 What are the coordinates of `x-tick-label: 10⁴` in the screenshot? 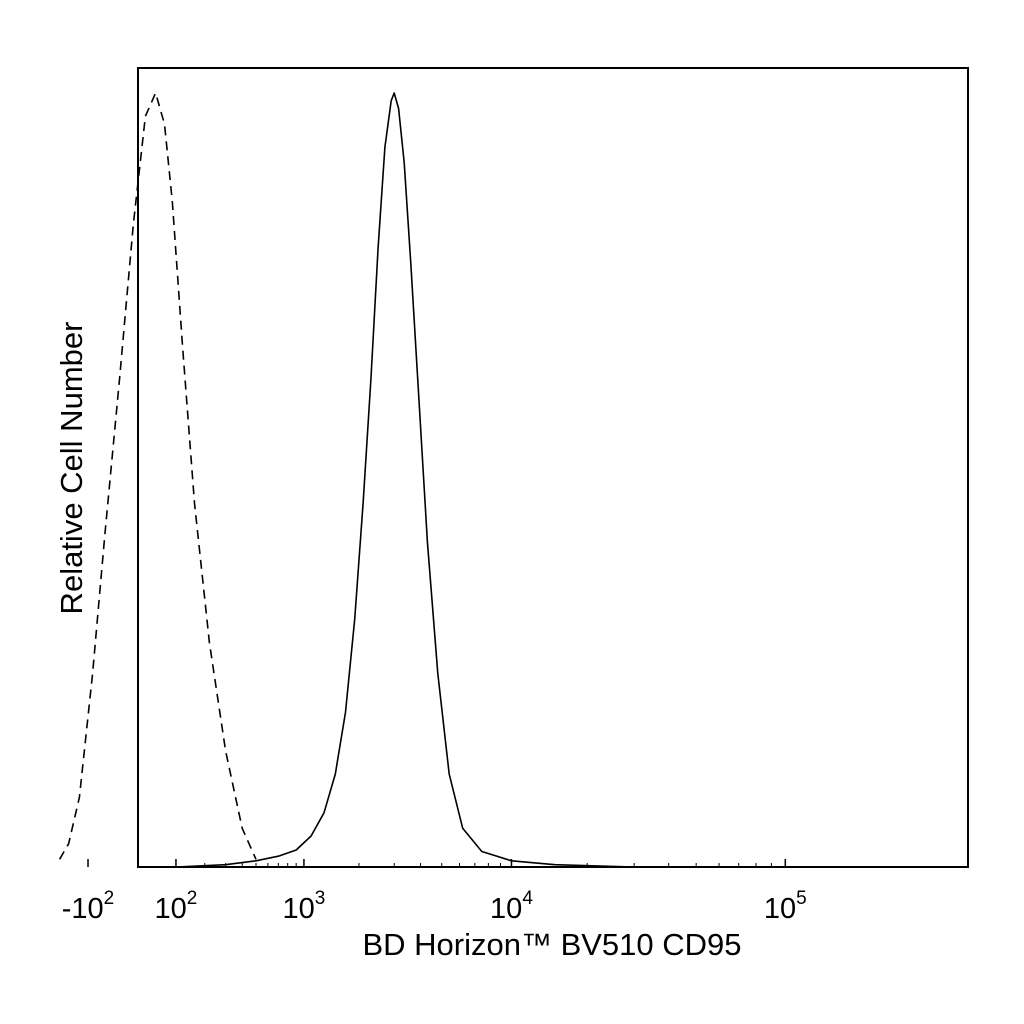 It's located at (511, 906).